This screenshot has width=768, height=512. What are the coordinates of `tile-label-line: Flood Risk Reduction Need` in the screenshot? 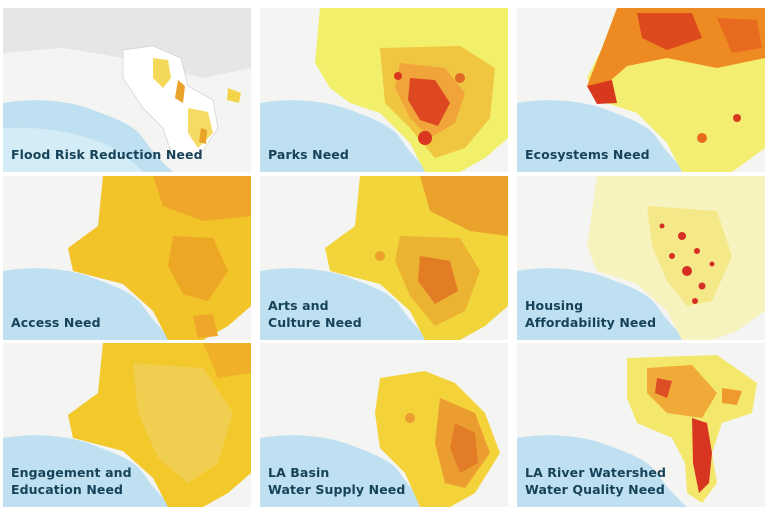 It's located at (107, 154).